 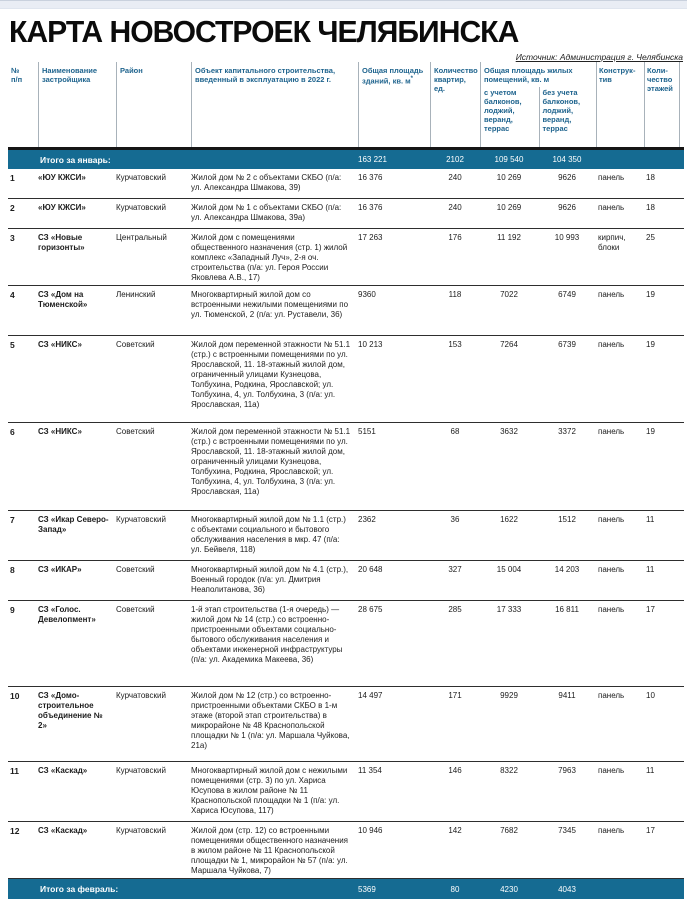 What do you see at coordinates (455, 830) in the screenshot?
I see `apartments-count: 142` at bounding box center [455, 830].